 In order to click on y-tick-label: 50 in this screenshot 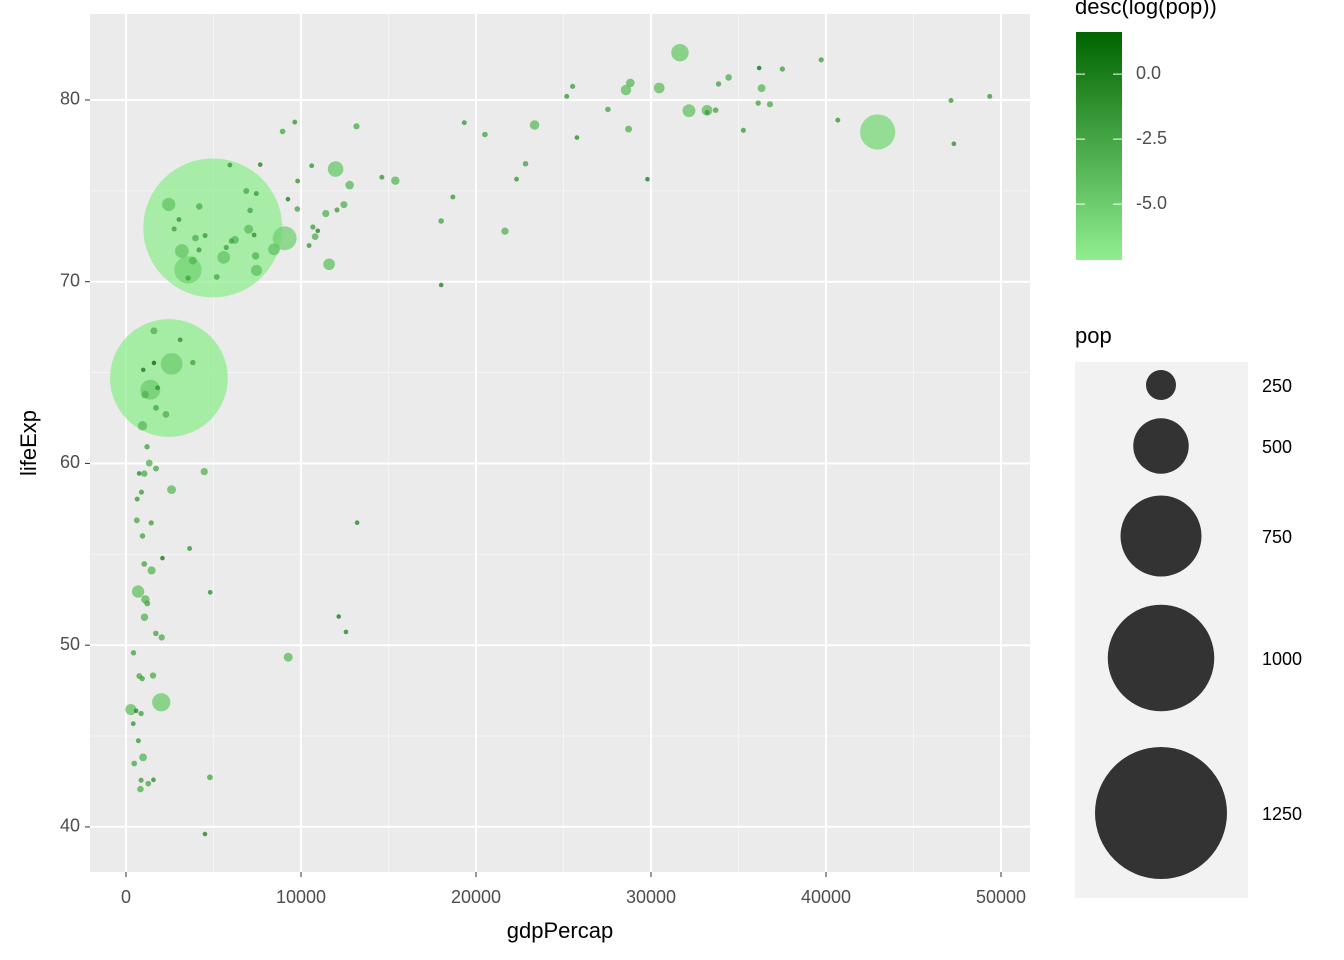, I will do `click(70, 644)`.